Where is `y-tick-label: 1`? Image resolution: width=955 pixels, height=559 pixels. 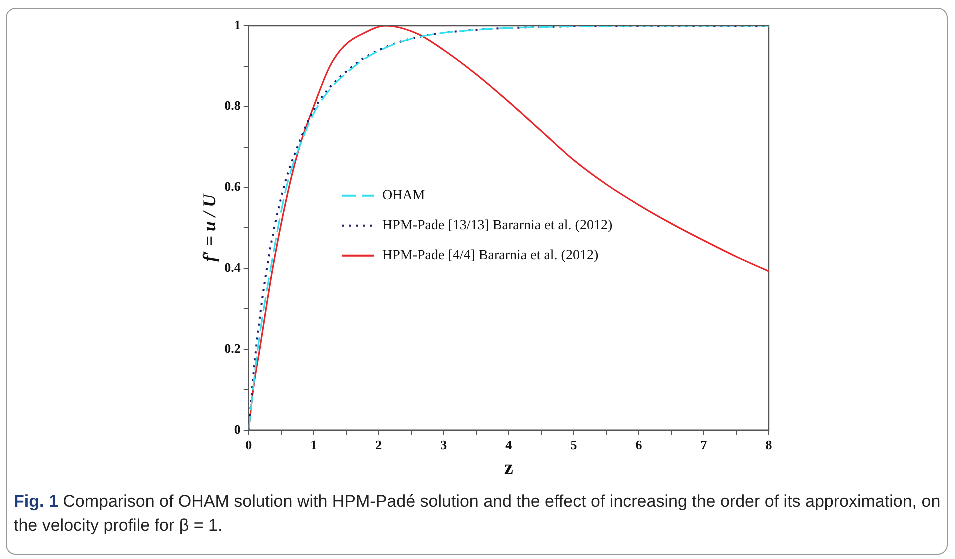 y-tick-label: 1 is located at coordinates (237, 24).